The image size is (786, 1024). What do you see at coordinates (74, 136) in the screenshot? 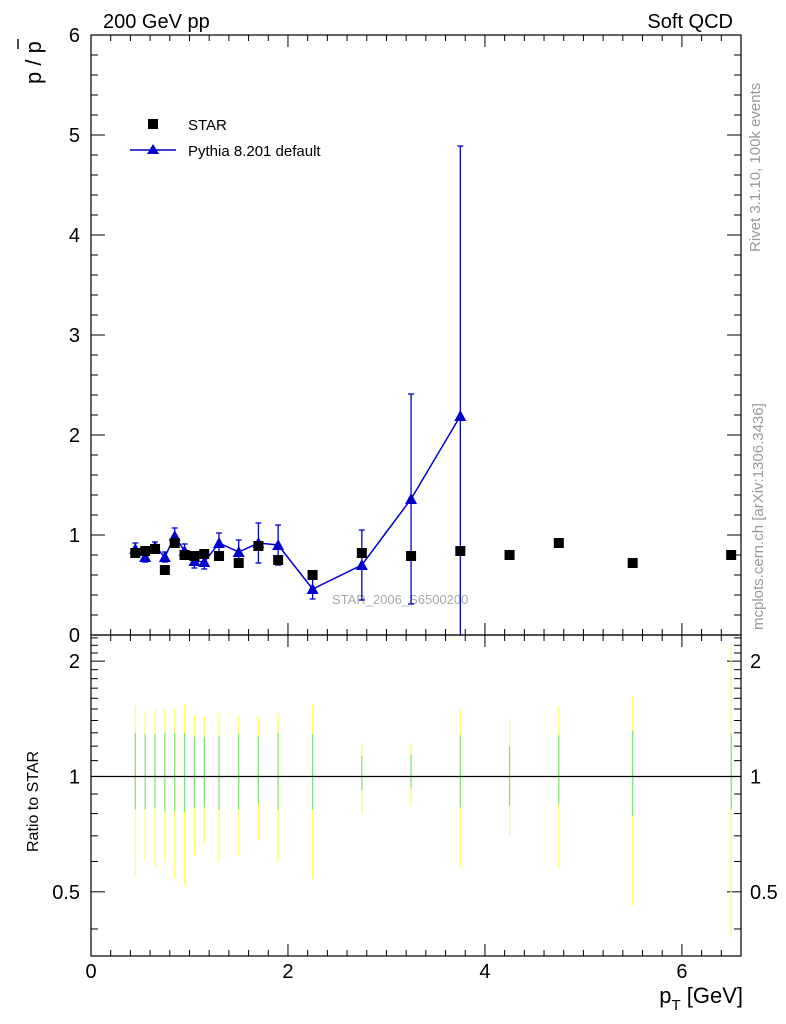
I see `y-tick-label: 5` at bounding box center [74, 136].